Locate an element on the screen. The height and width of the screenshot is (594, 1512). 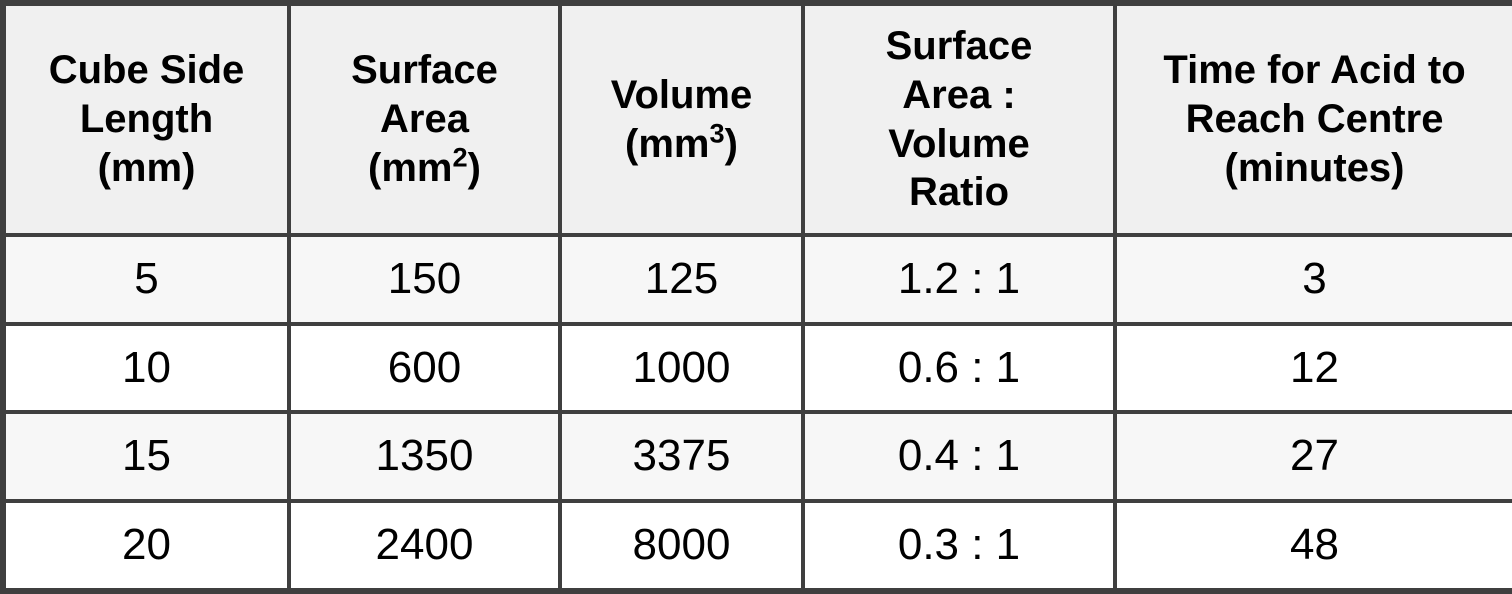
table-cell: 1.2 : 1 is located at coordinates (959, 279).